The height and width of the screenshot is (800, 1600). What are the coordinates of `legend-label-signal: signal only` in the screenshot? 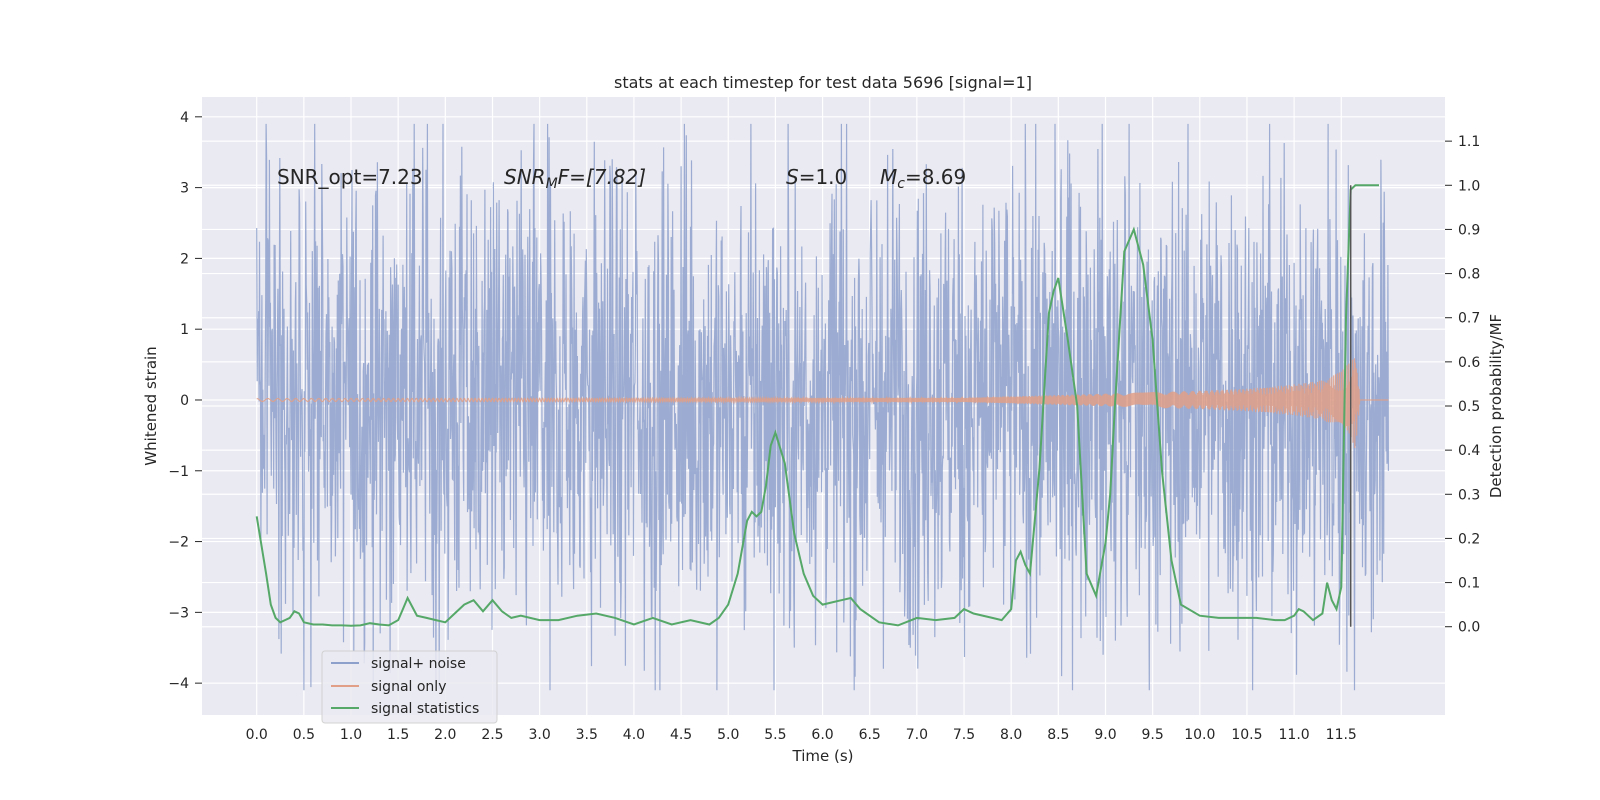 It's located at (408, 687).